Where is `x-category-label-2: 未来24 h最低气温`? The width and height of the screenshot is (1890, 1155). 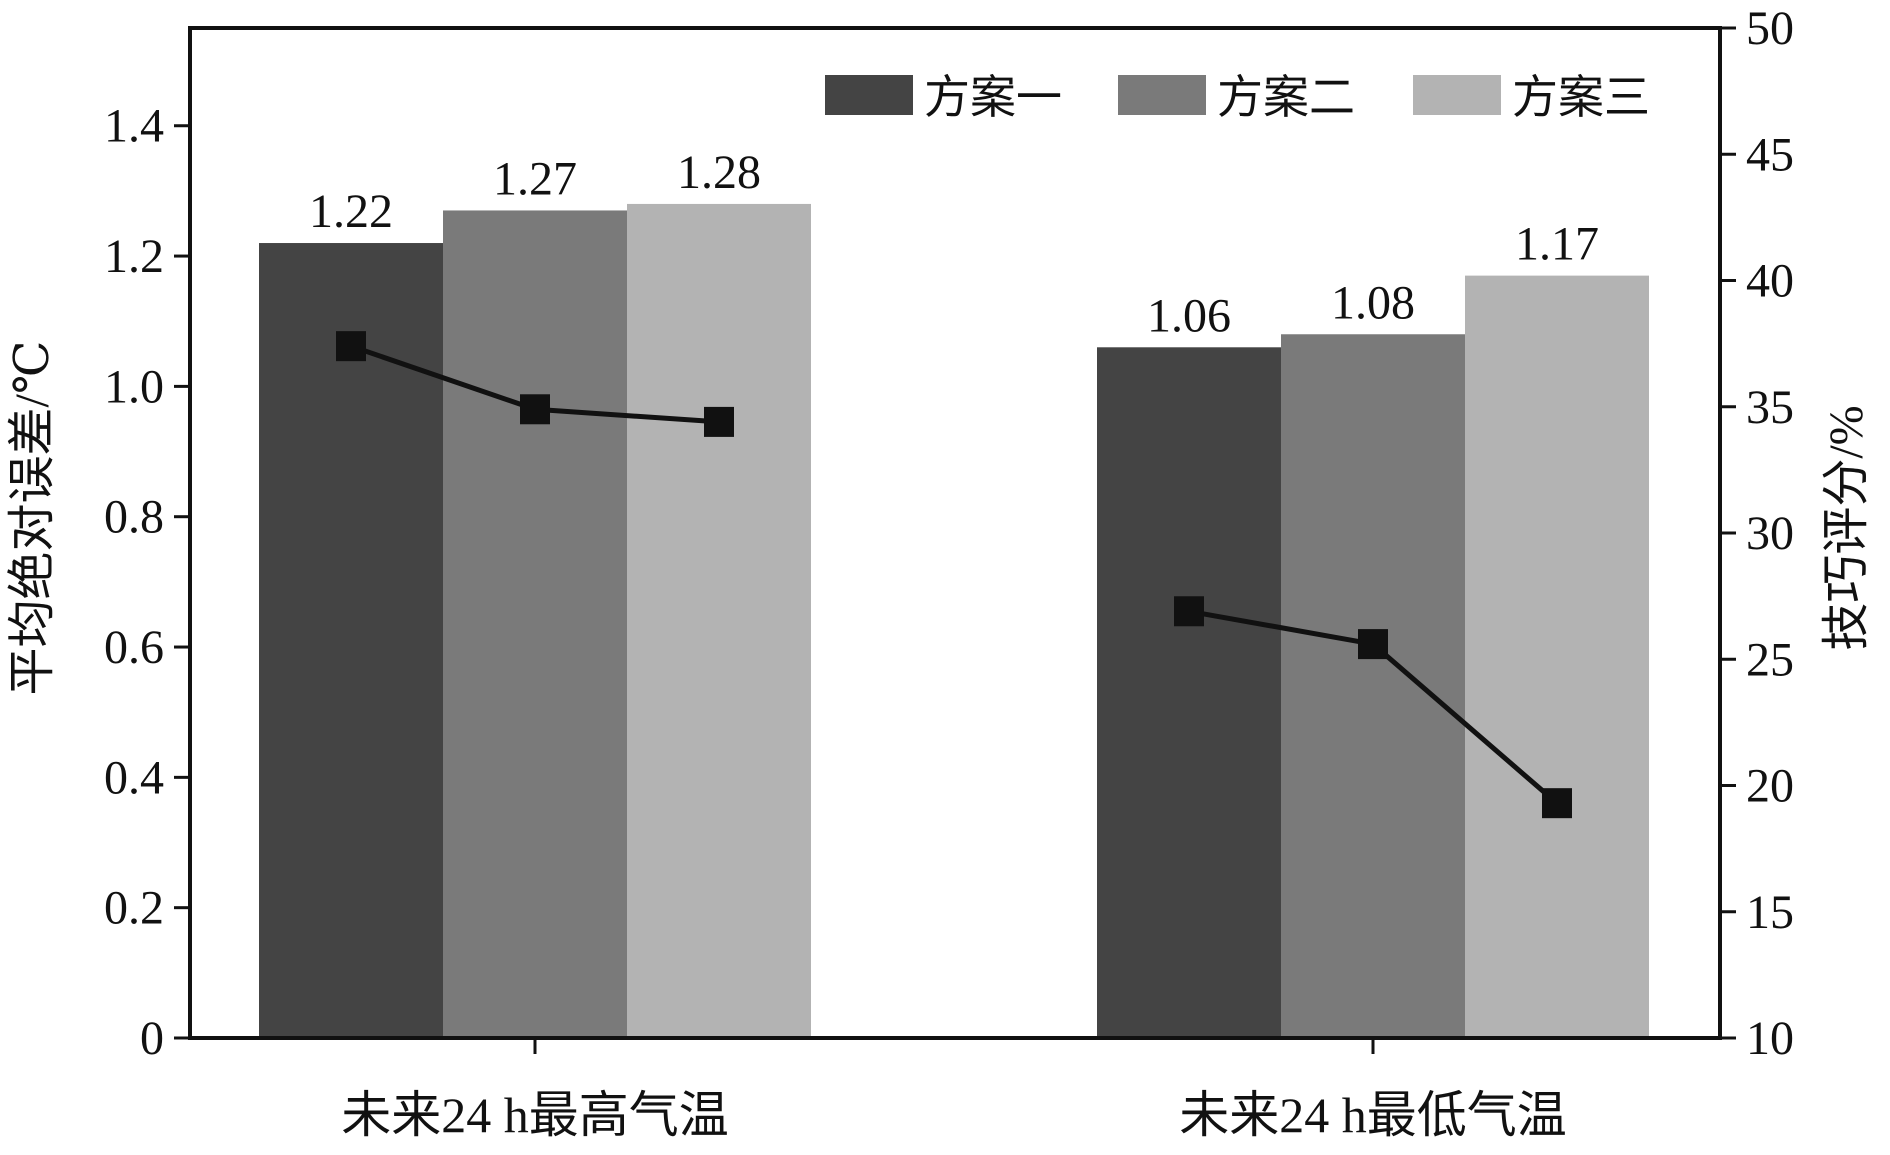 x-category-label-2: 未来24 h最低气温 is located at coordinates (1373, 1115).